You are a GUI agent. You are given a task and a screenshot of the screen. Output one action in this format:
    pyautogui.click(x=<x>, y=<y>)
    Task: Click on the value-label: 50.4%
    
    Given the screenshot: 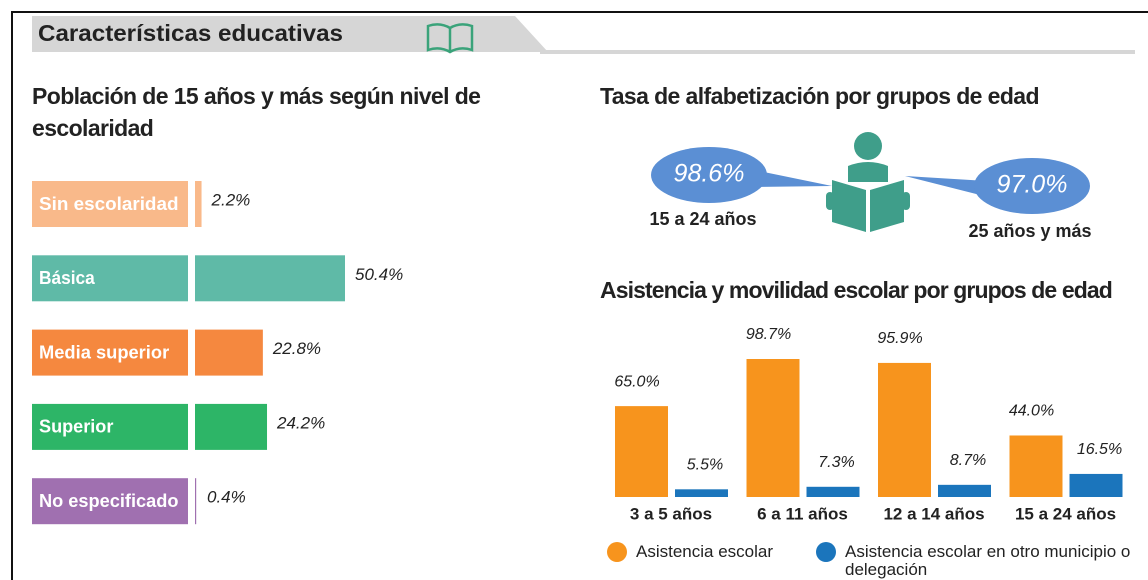 What is the action you would take?
    pyautogui.click(x=379, y=274)
    